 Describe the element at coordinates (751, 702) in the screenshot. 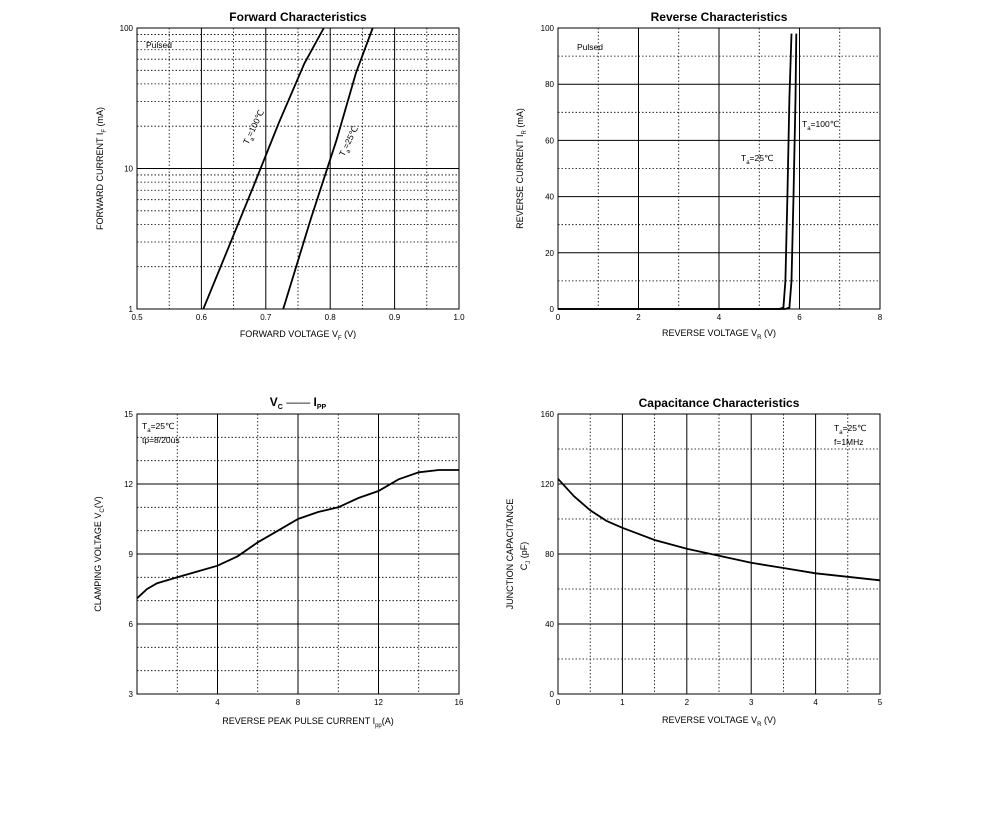

I see `x-tick-label: 3` at that location.